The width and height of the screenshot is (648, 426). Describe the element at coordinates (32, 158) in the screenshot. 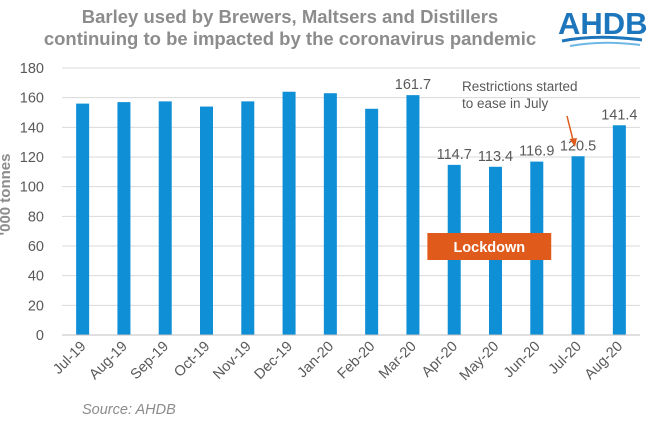

I see `y-tick-label: 120` at that location.